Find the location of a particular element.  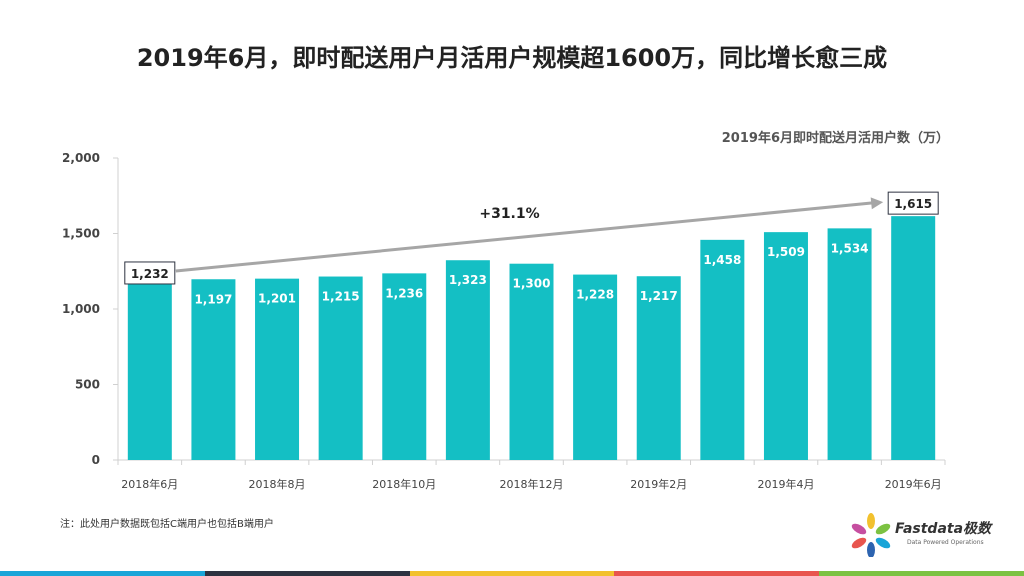

value-label: 1,534 is located at coordinates (850, 248).